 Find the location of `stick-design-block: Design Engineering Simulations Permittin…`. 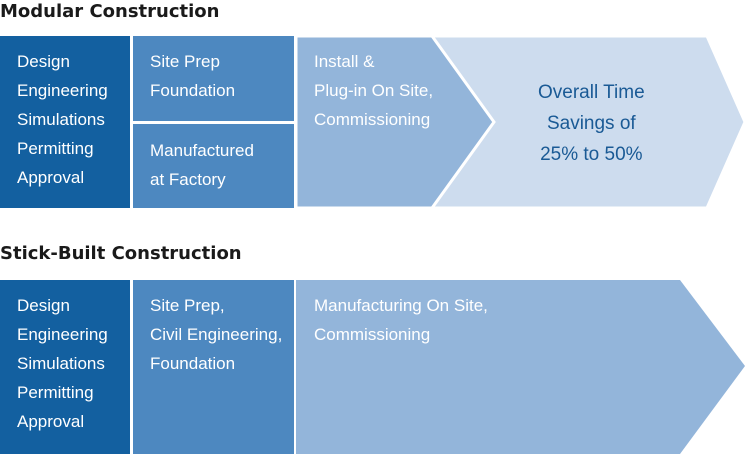

stick-design-block: Design Engineering Simulations Permittin… is located at coordinates (65, 367).